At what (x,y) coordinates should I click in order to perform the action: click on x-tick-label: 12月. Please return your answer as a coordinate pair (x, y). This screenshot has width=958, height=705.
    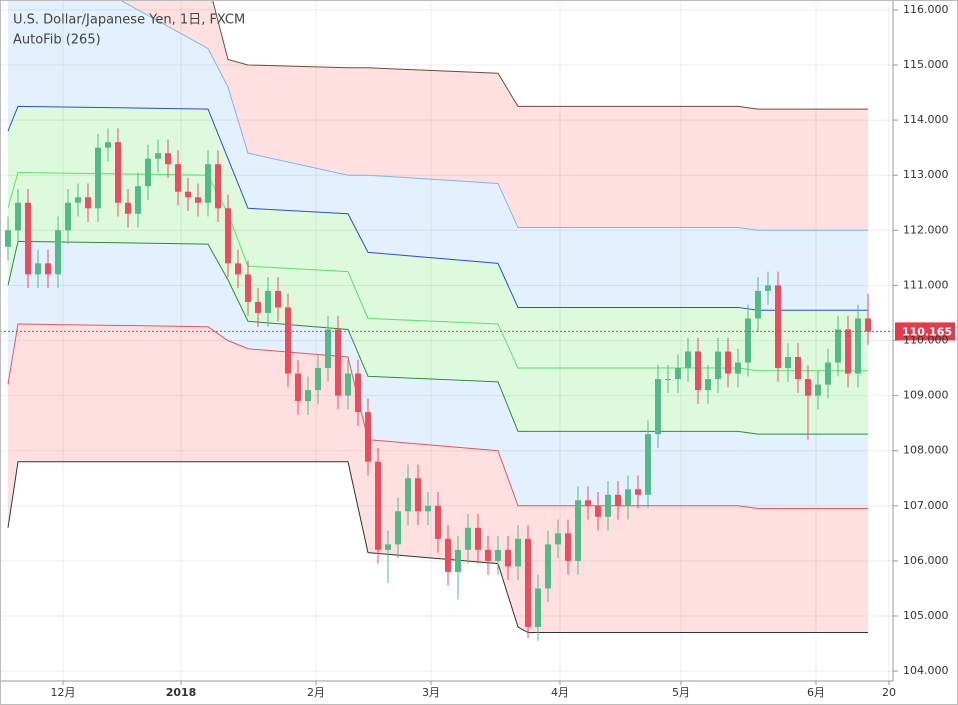
    Looking at the image, I should click on (63, 692).